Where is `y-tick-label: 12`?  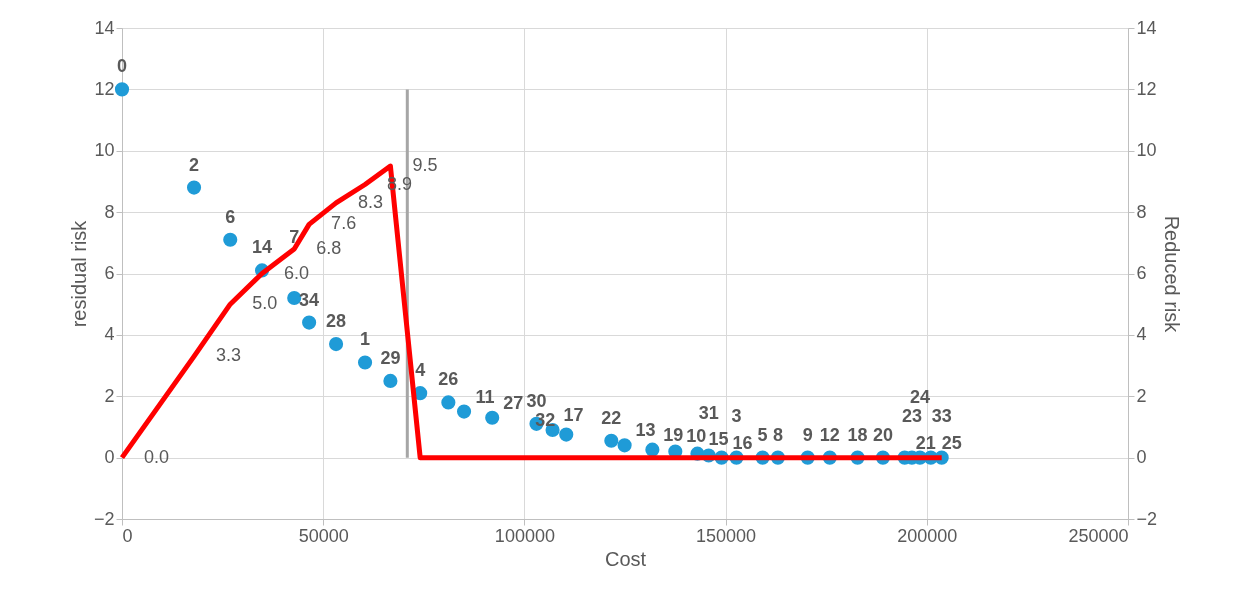
y-tick-label: 12 is located at coordinates (104, 88).